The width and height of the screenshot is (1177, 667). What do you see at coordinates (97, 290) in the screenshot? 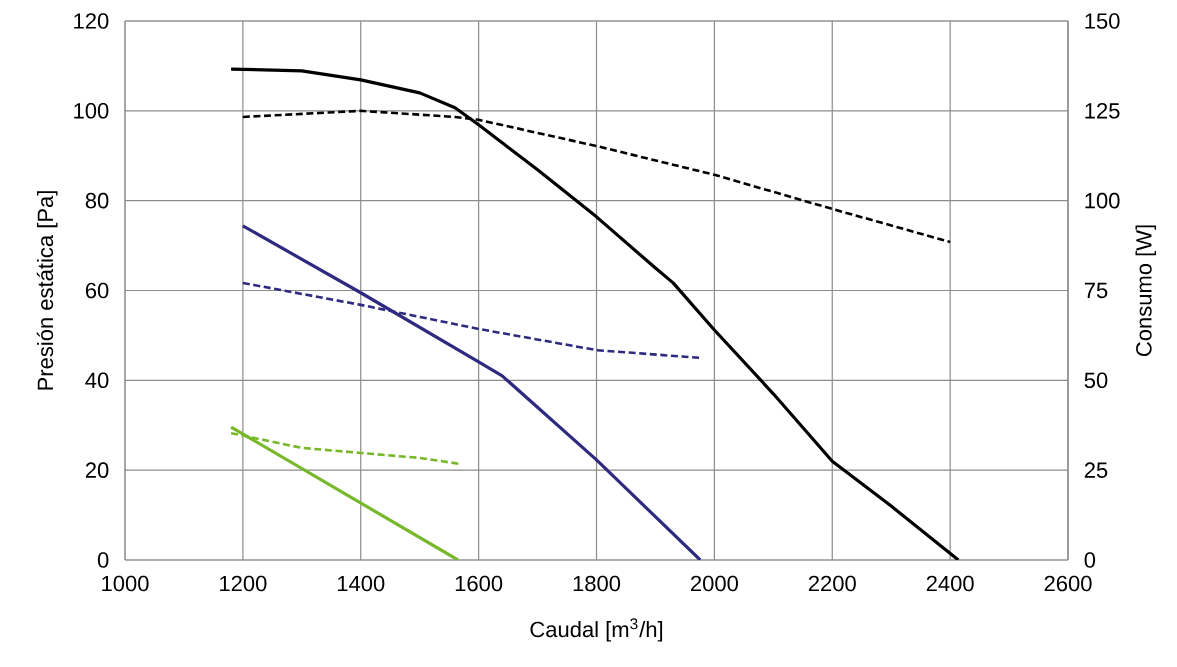
I see `y-tick-label: 60` at bounding box center [97, 290].